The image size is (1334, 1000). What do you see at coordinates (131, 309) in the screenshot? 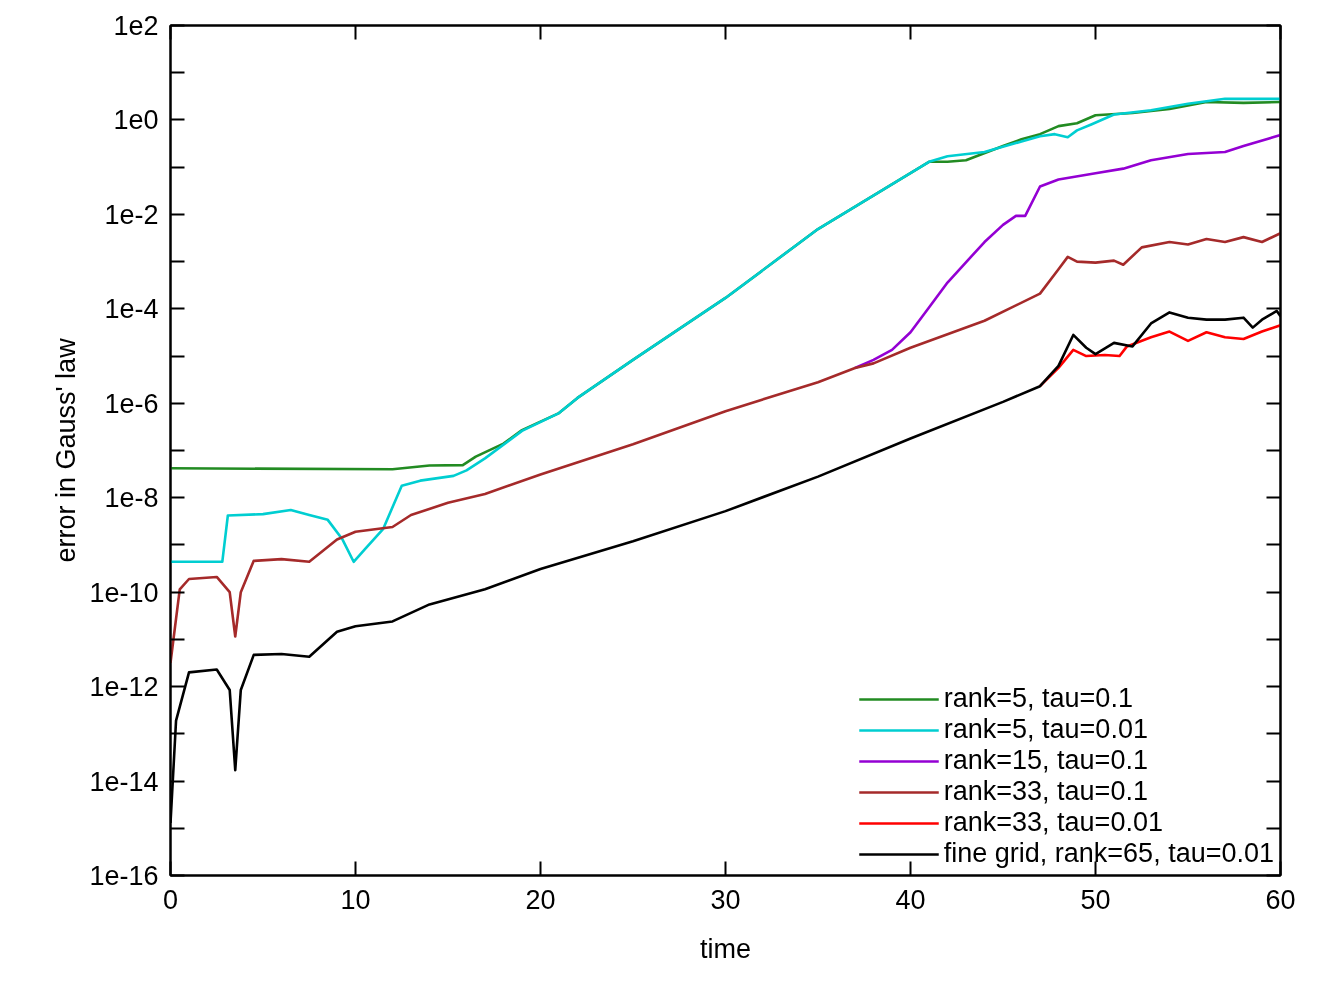
I see `y-tick-label: 1e-4` at bounding box center [131, 309].